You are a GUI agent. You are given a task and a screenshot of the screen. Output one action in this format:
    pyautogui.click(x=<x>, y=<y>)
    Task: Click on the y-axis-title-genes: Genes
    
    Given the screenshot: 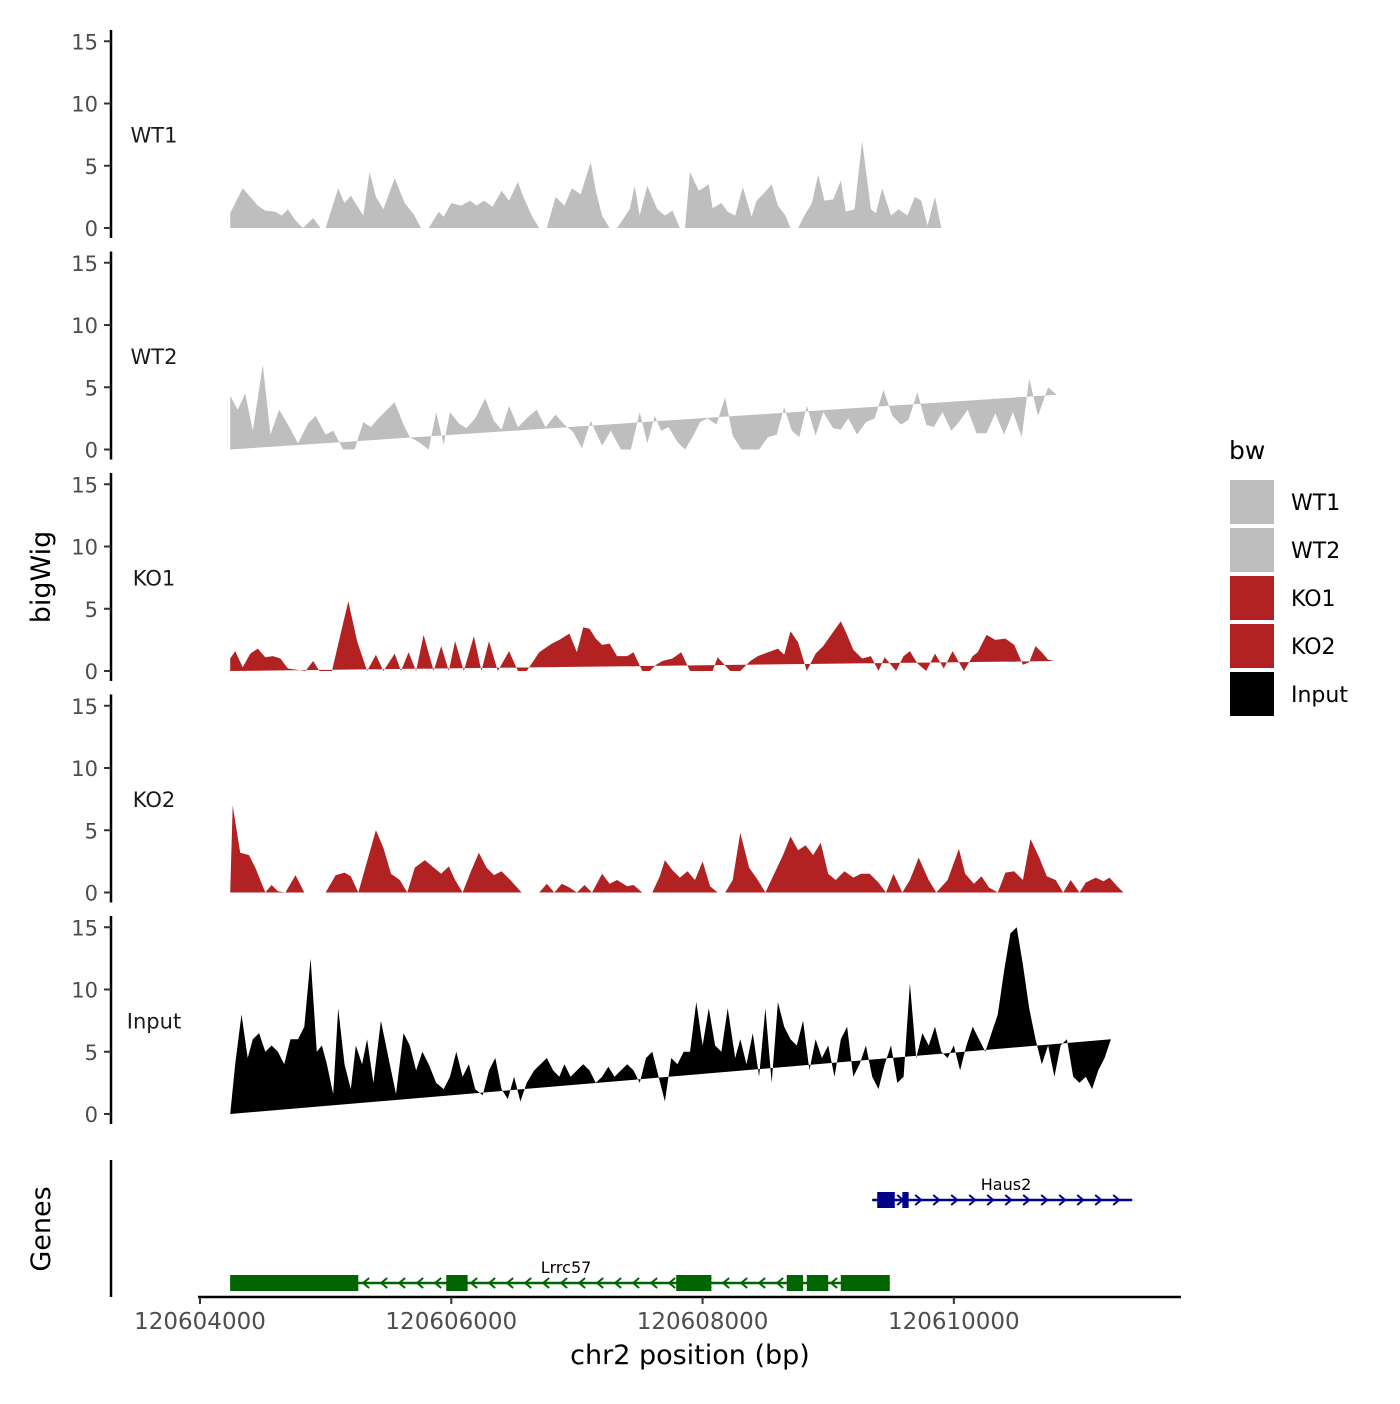 What is the action you would take?
    pyautogui.click(x=41, y=1228)
    